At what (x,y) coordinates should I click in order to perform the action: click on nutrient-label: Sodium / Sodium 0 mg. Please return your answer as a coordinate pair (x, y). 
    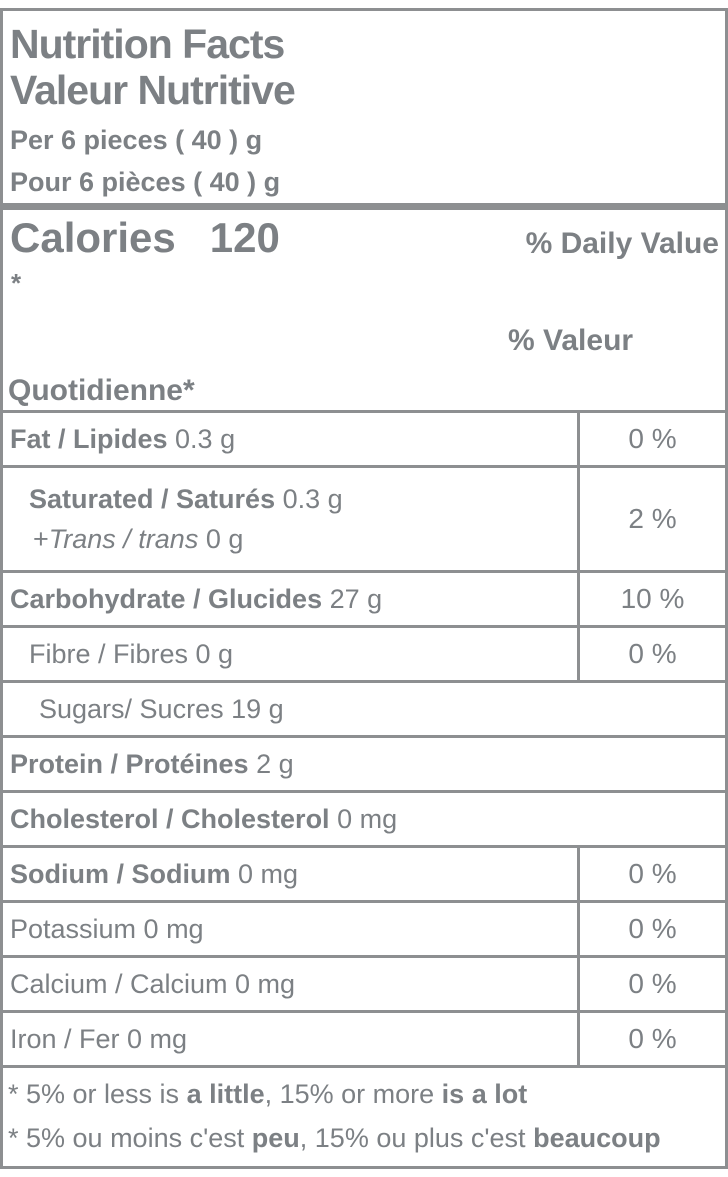
    Looking at the image, I should click on (290, 874).